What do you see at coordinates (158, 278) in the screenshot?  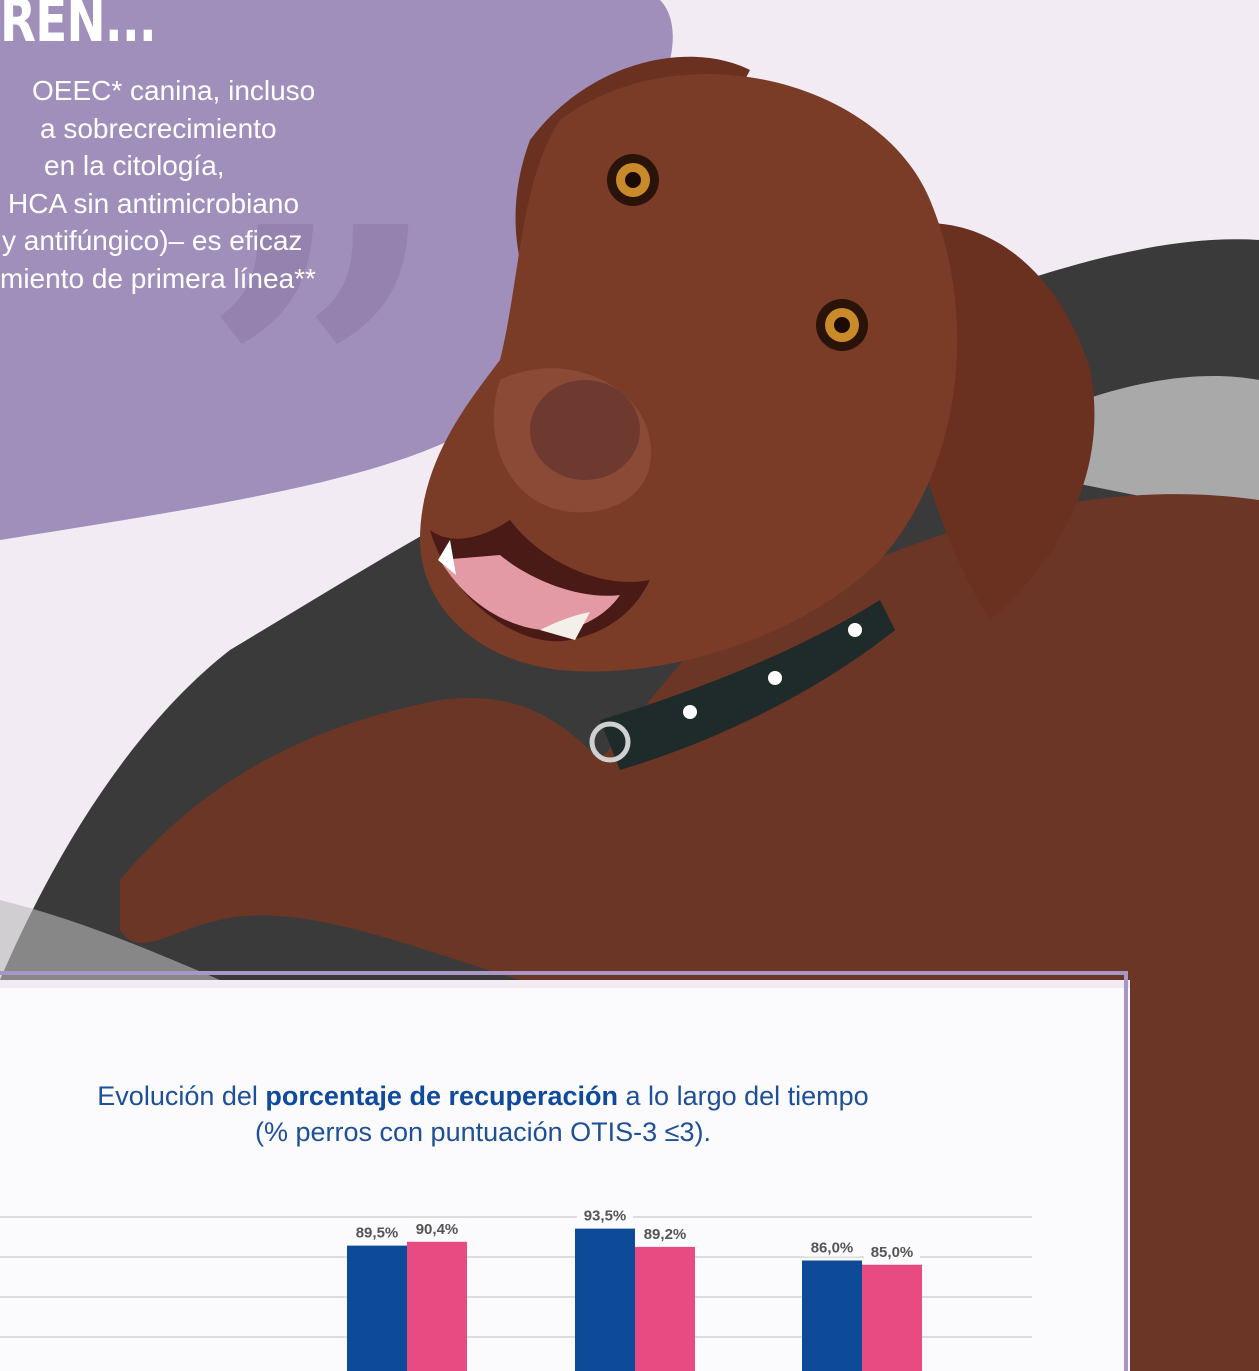 I see `quote-line: miento de primera línea**` at bounding box center [158, 278].